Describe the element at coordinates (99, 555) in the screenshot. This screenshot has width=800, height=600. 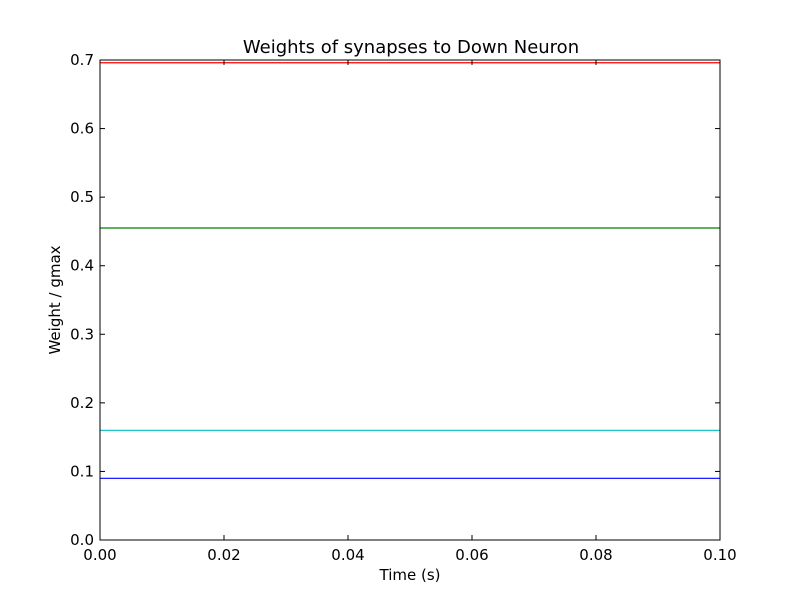
I see `x-tick-label: 0.00` at that location.